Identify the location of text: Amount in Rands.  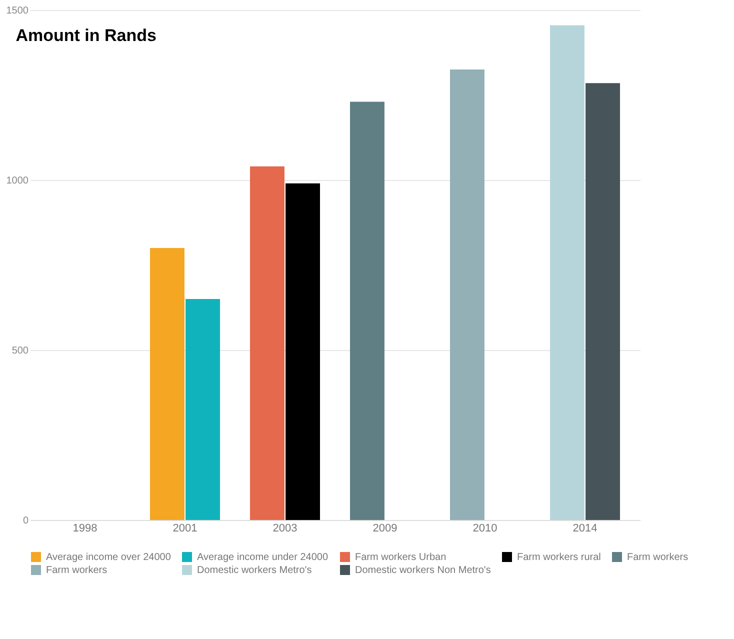
(86, 35).